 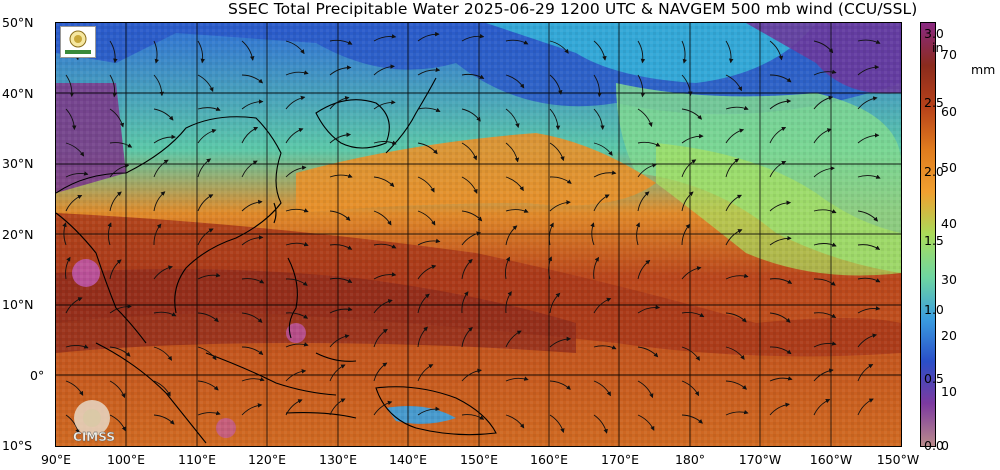 I want to click on lon-label-170w: 170°W, so click(x=760, y=459).